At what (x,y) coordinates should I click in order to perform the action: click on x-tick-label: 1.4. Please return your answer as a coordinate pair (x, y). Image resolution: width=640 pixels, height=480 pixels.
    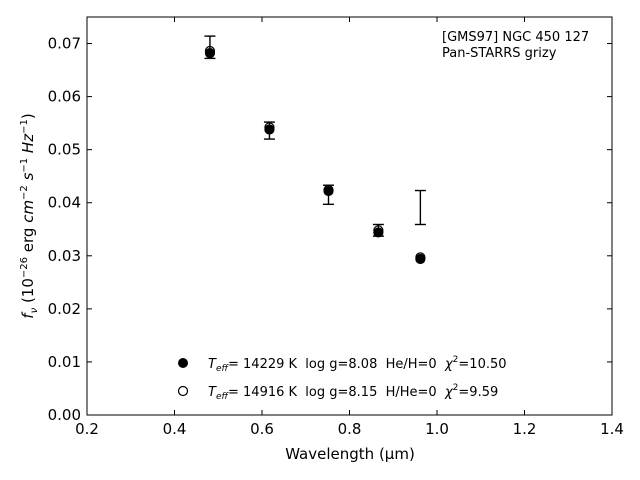
    Looking at the image, I should click on (612, 429).